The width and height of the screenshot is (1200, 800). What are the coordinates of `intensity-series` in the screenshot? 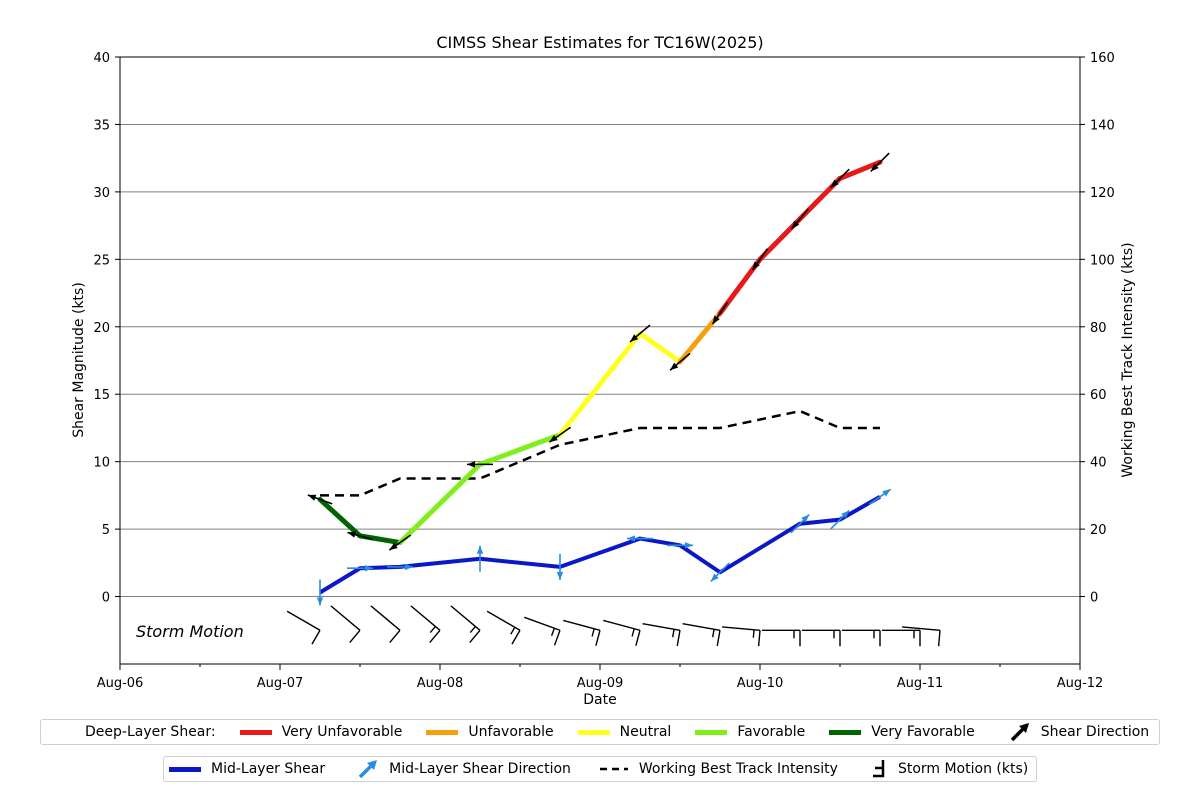 It's located at (600, 453).